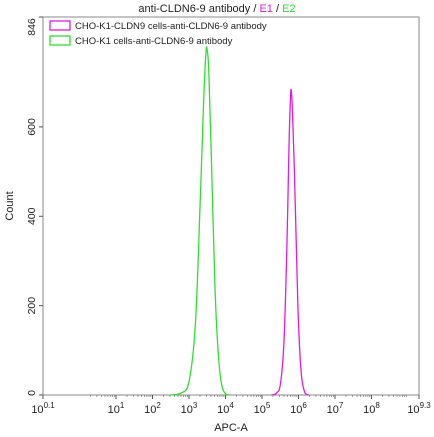 This screenshot has height=437, width=434. Describe the element at coordinates (32, 216) in the screenshot. I see `y-tick-label-2: 400` at that location.